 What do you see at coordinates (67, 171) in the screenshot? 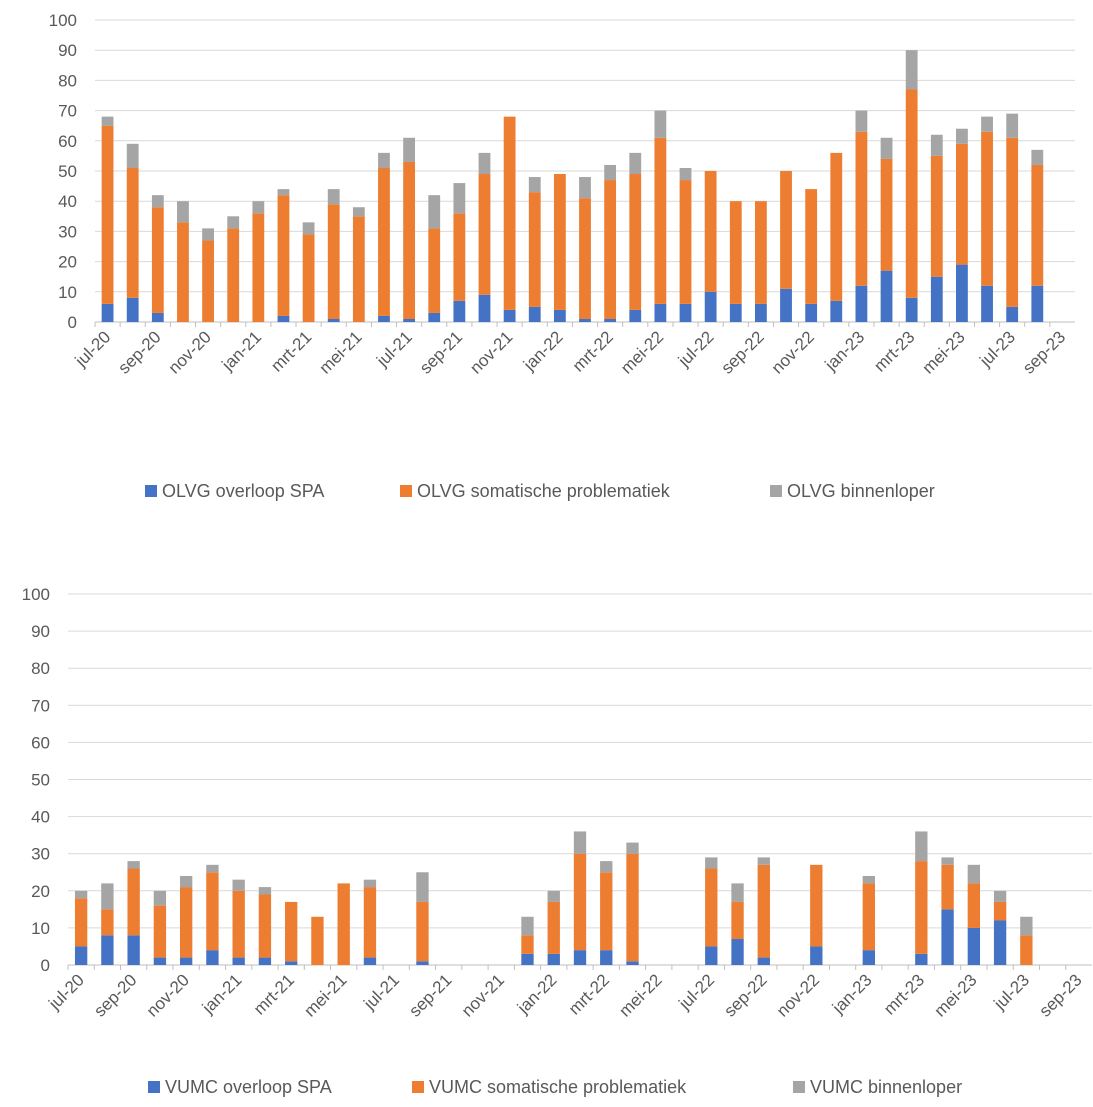
I see `y-tick-label: 50` at bounding box center [67, 171].